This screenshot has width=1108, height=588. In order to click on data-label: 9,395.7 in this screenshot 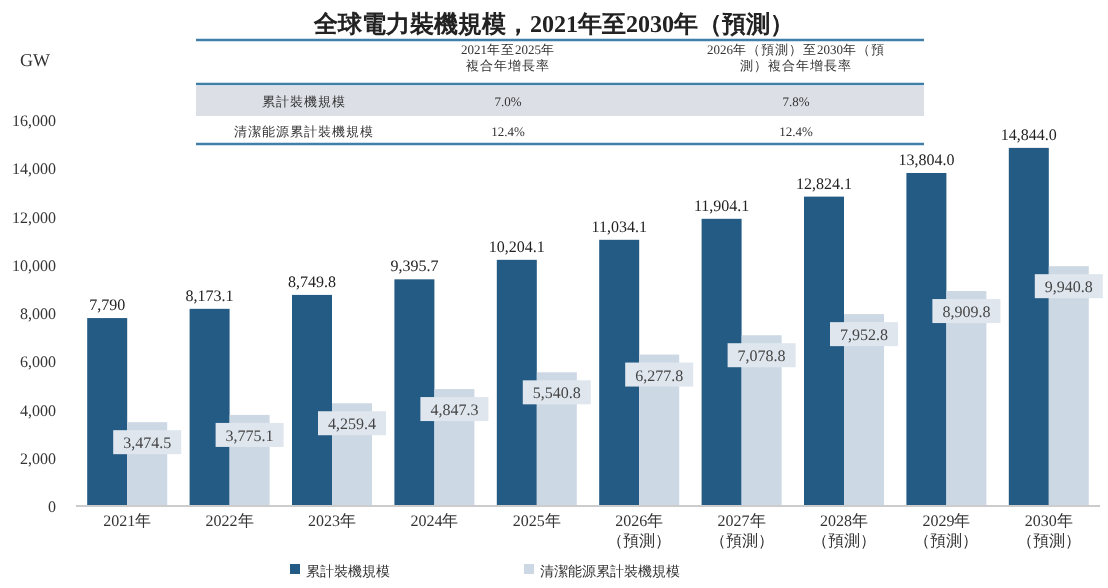, I will do `click(414, 266)`.